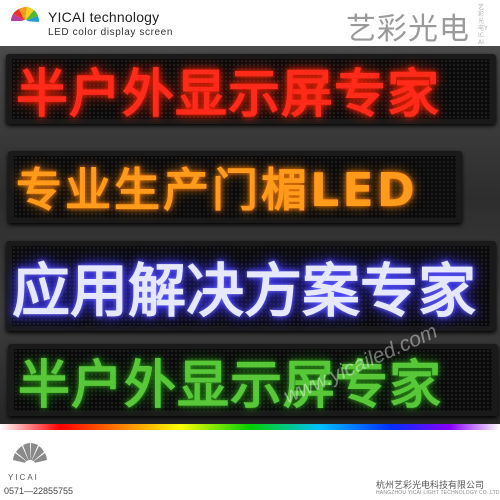 The height and width of the screenshot is (500, 500). I want to click on brand-name-cn: 艺彩光电, so click(408, 29).